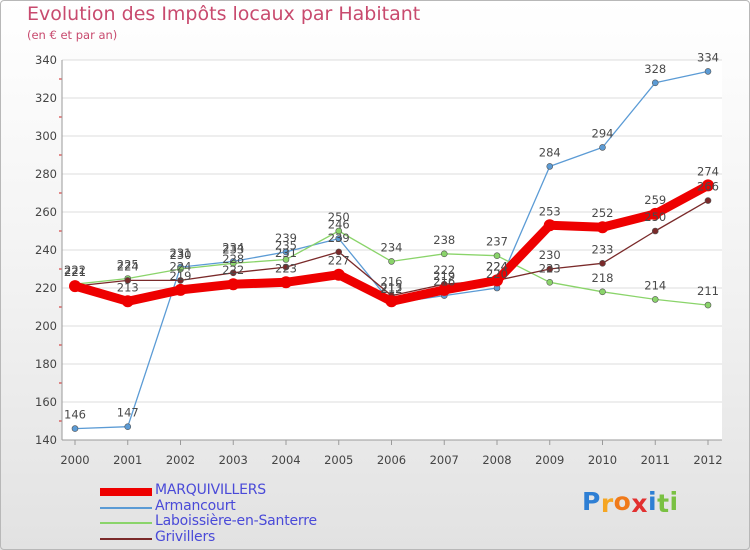 This screenshot has width=750, height=550. What do you see at coordinates (210, 490) in the screenshot?
I see `legend-label: MARQUIVILLERS` at bounding box center [210, 490].